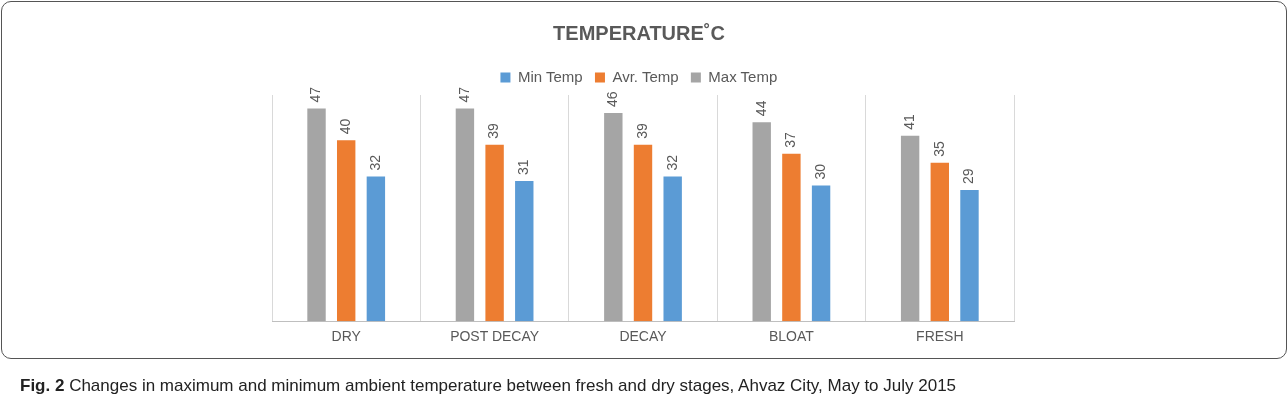 The height and width of the screenshot is (411, 1288). I want to click on data-label: 44, so click(760, 108).